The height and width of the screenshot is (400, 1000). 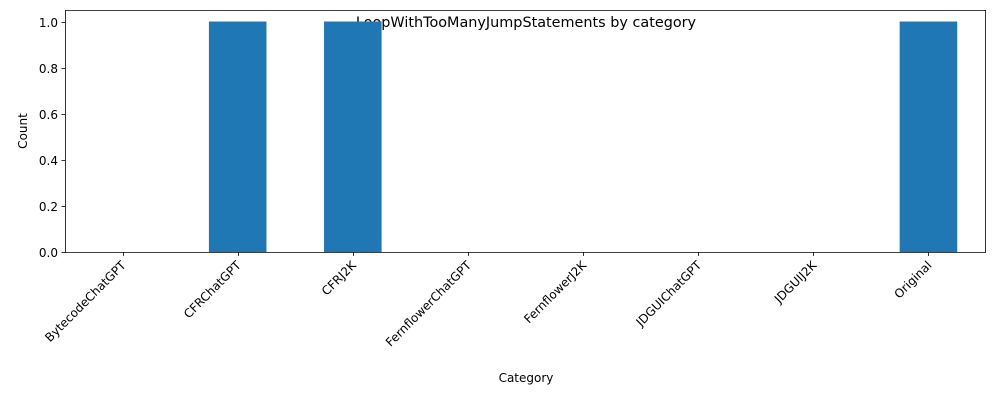 I want to click on y-tick-label: 0.2, so click(x=48, y=207).